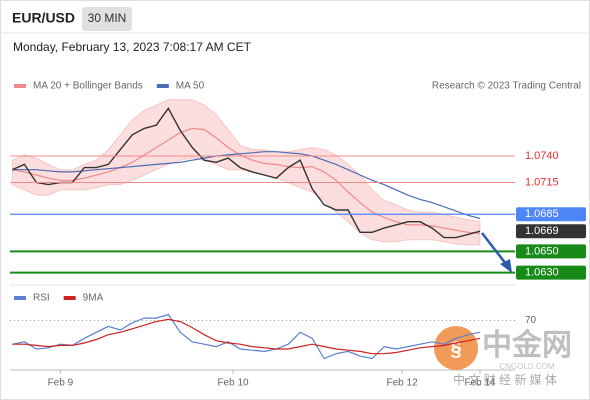 This screenshot has width=590, height=400. What do you see at coordinates (542, 182) in the screenshot?
I see `level-label: 1.0715` at bounding box center [542, 182].